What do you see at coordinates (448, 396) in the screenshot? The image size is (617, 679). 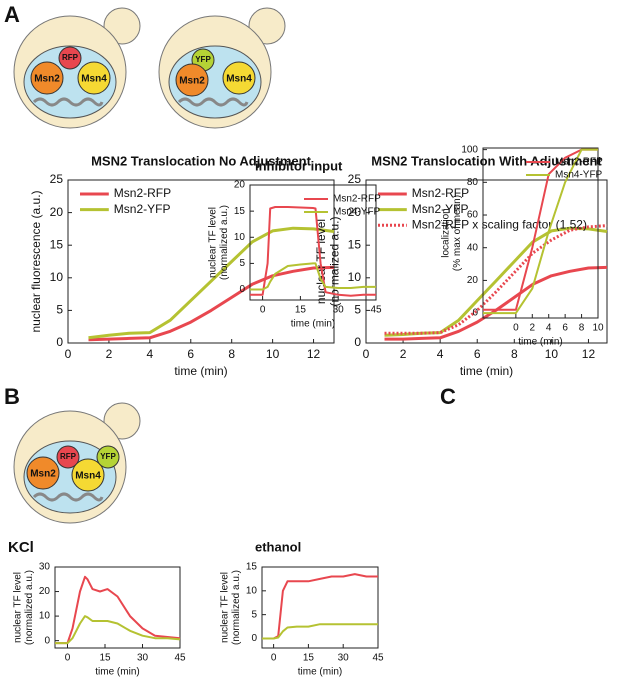 I see `panel-label: C` at bounding box center [448, 396].